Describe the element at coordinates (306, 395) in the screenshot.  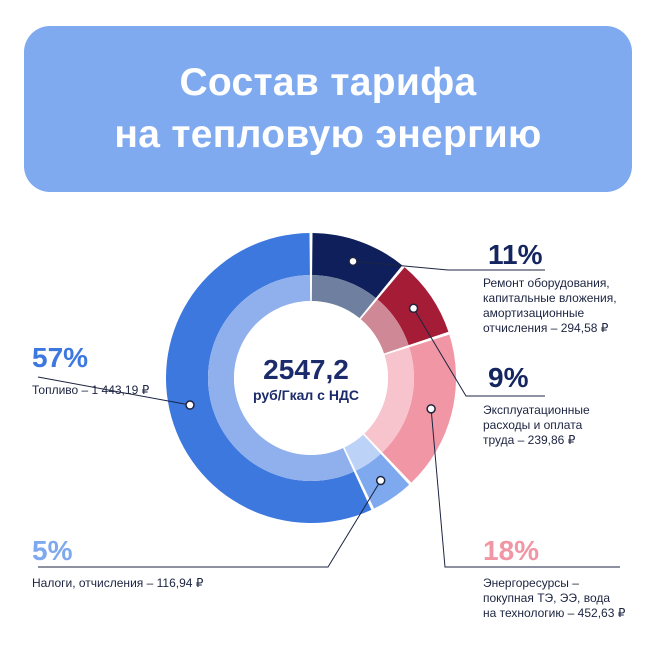
I see `total-unit: руб/Гкал с НДС` at that location.